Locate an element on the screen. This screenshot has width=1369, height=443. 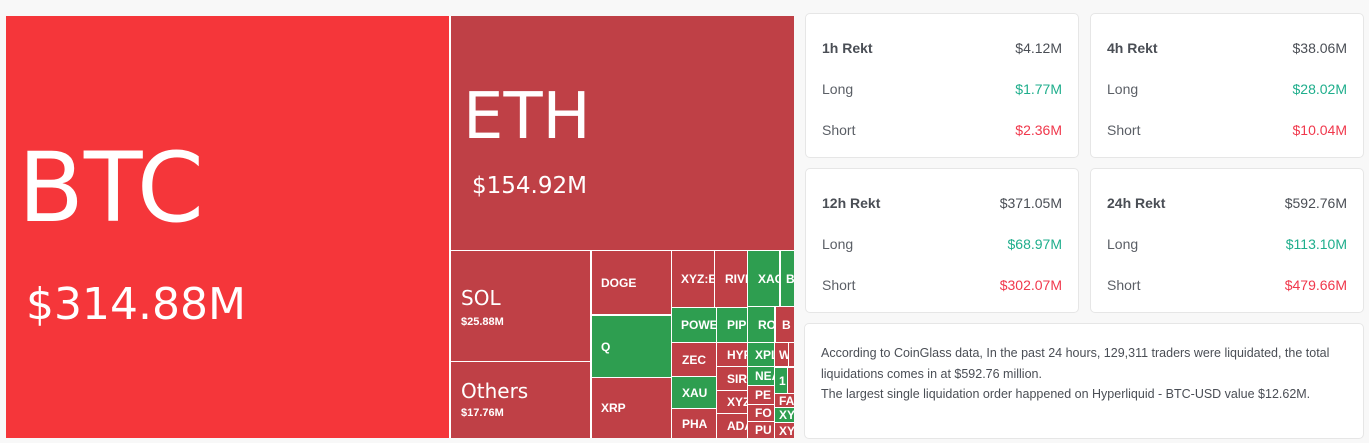
cell-symbol: ZEC is located at coordinates (694, 359).